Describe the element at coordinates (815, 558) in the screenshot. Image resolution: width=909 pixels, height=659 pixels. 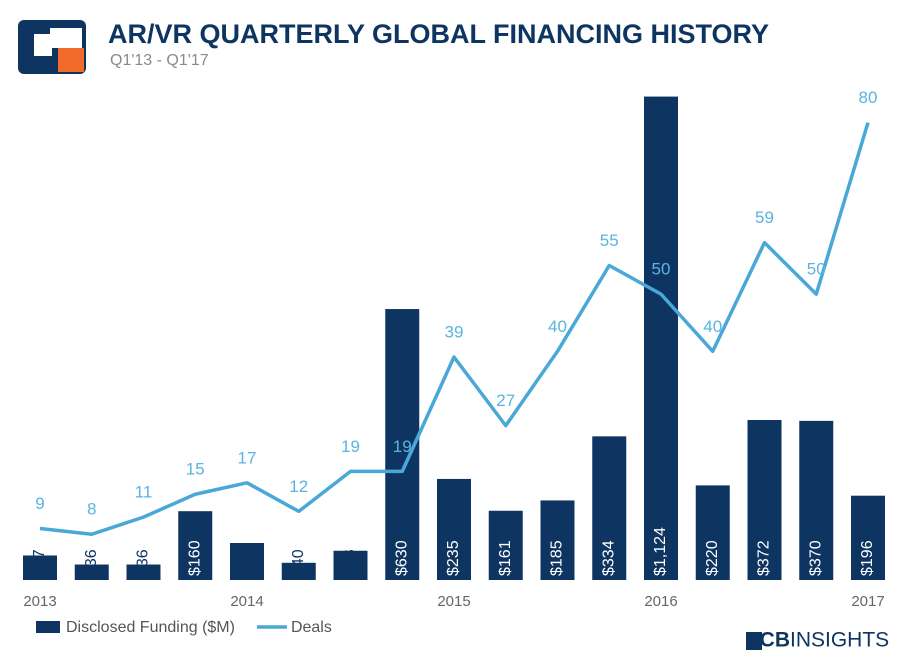
I see `bar-value-label: $370` at that location.